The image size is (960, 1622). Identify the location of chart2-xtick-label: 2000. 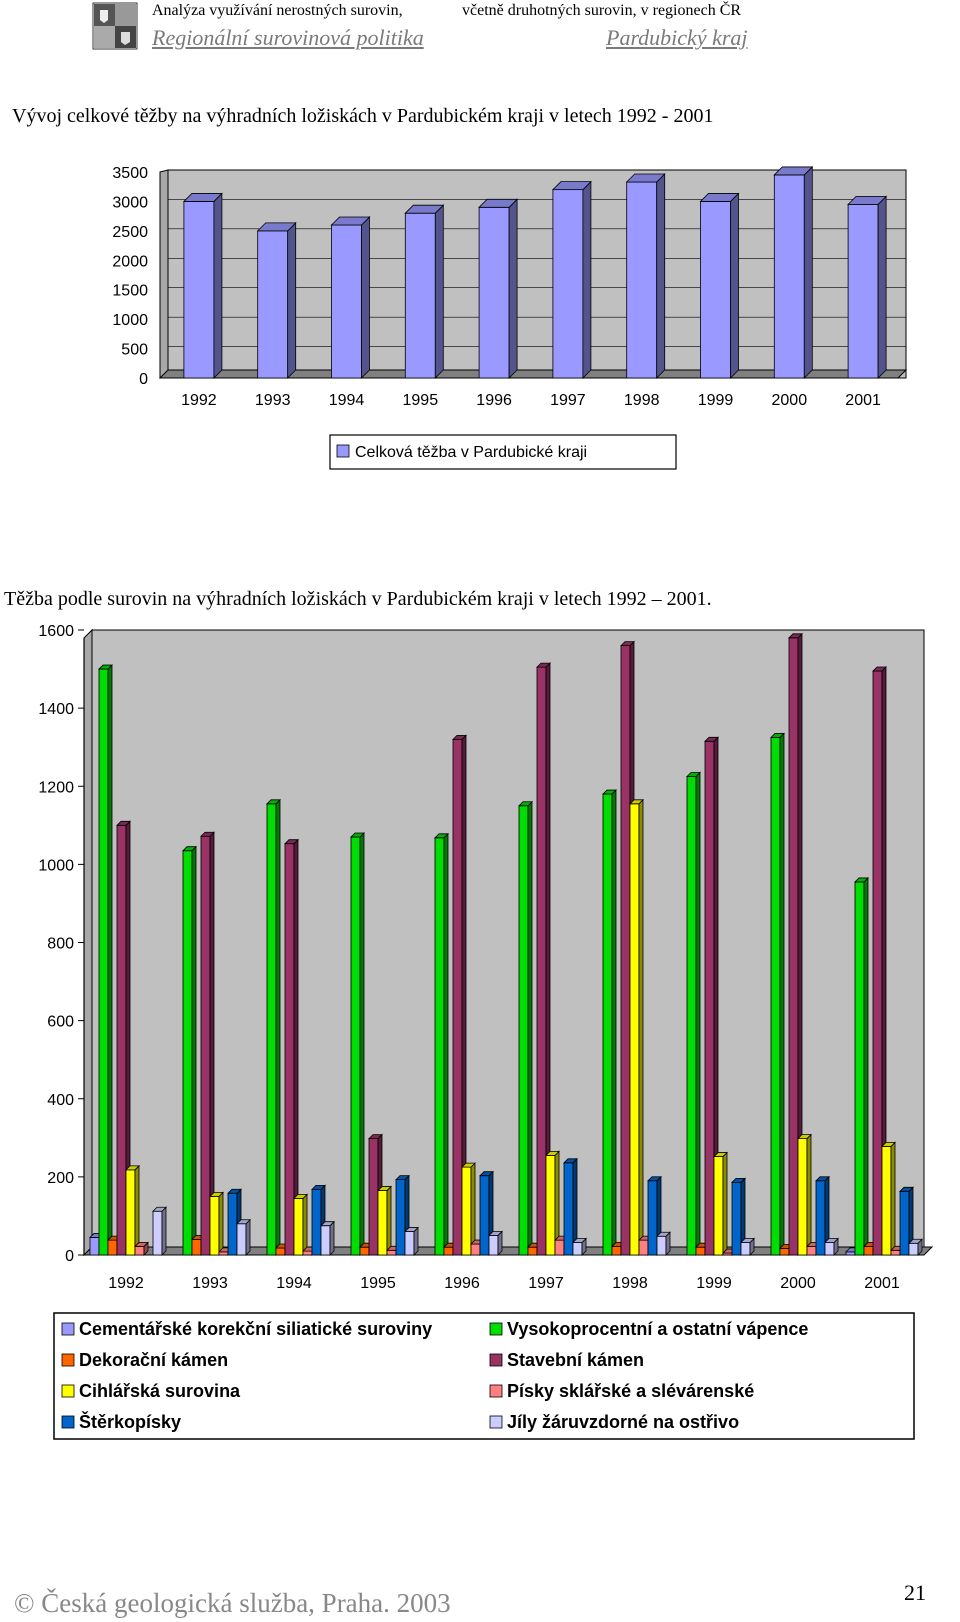
(798, 1283).